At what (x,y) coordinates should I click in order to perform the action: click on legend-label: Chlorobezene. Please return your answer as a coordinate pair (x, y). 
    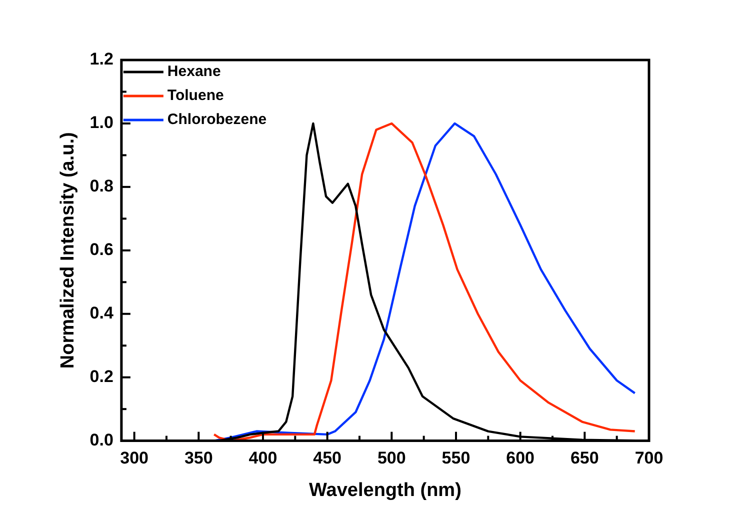
    Looking at the image, I should click on (217, 119).